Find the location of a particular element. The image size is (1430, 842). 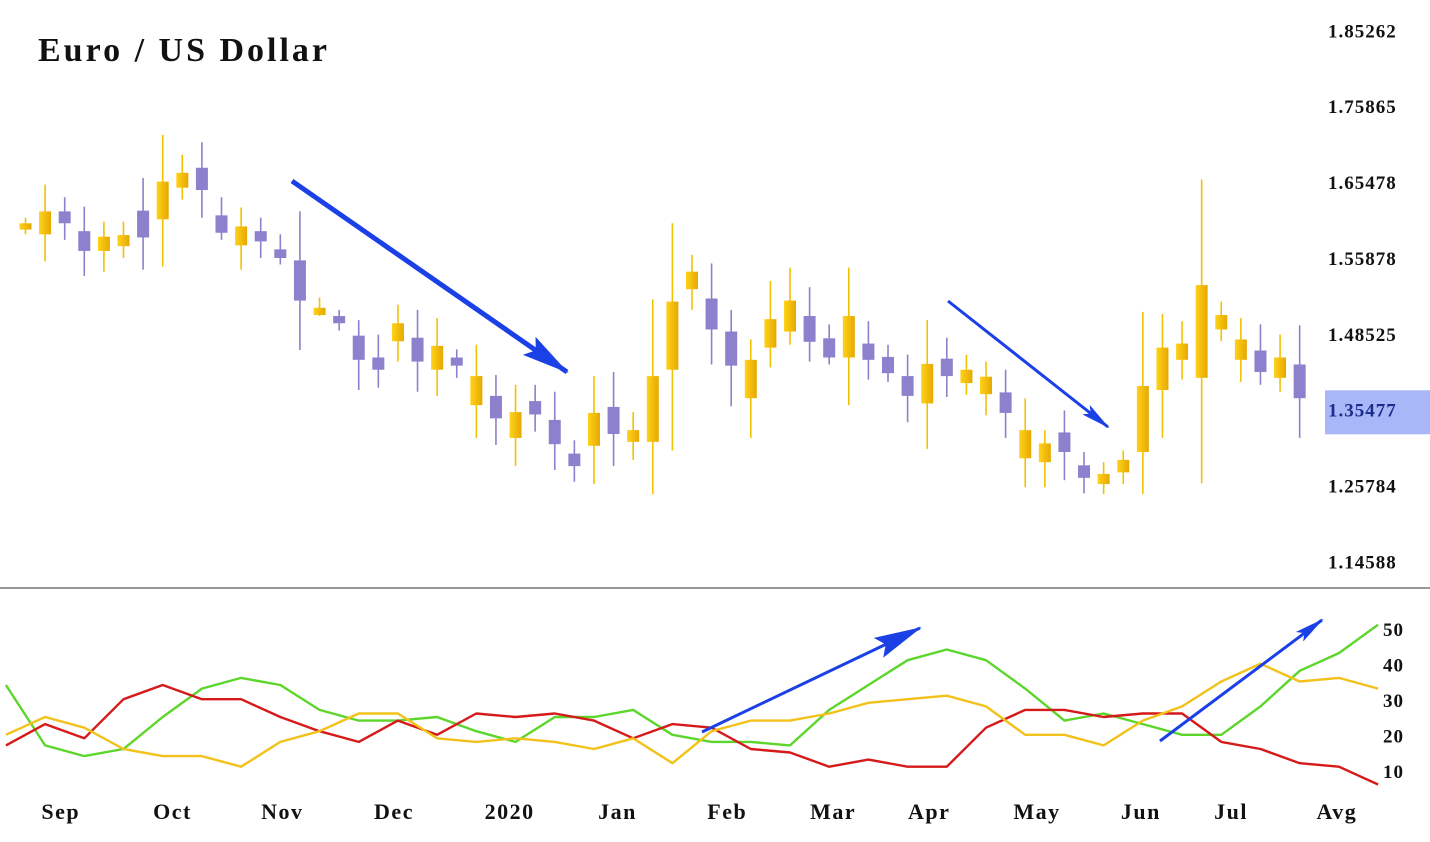

y-tick-label: 1.48525 is located at coordinates (1362, 335).